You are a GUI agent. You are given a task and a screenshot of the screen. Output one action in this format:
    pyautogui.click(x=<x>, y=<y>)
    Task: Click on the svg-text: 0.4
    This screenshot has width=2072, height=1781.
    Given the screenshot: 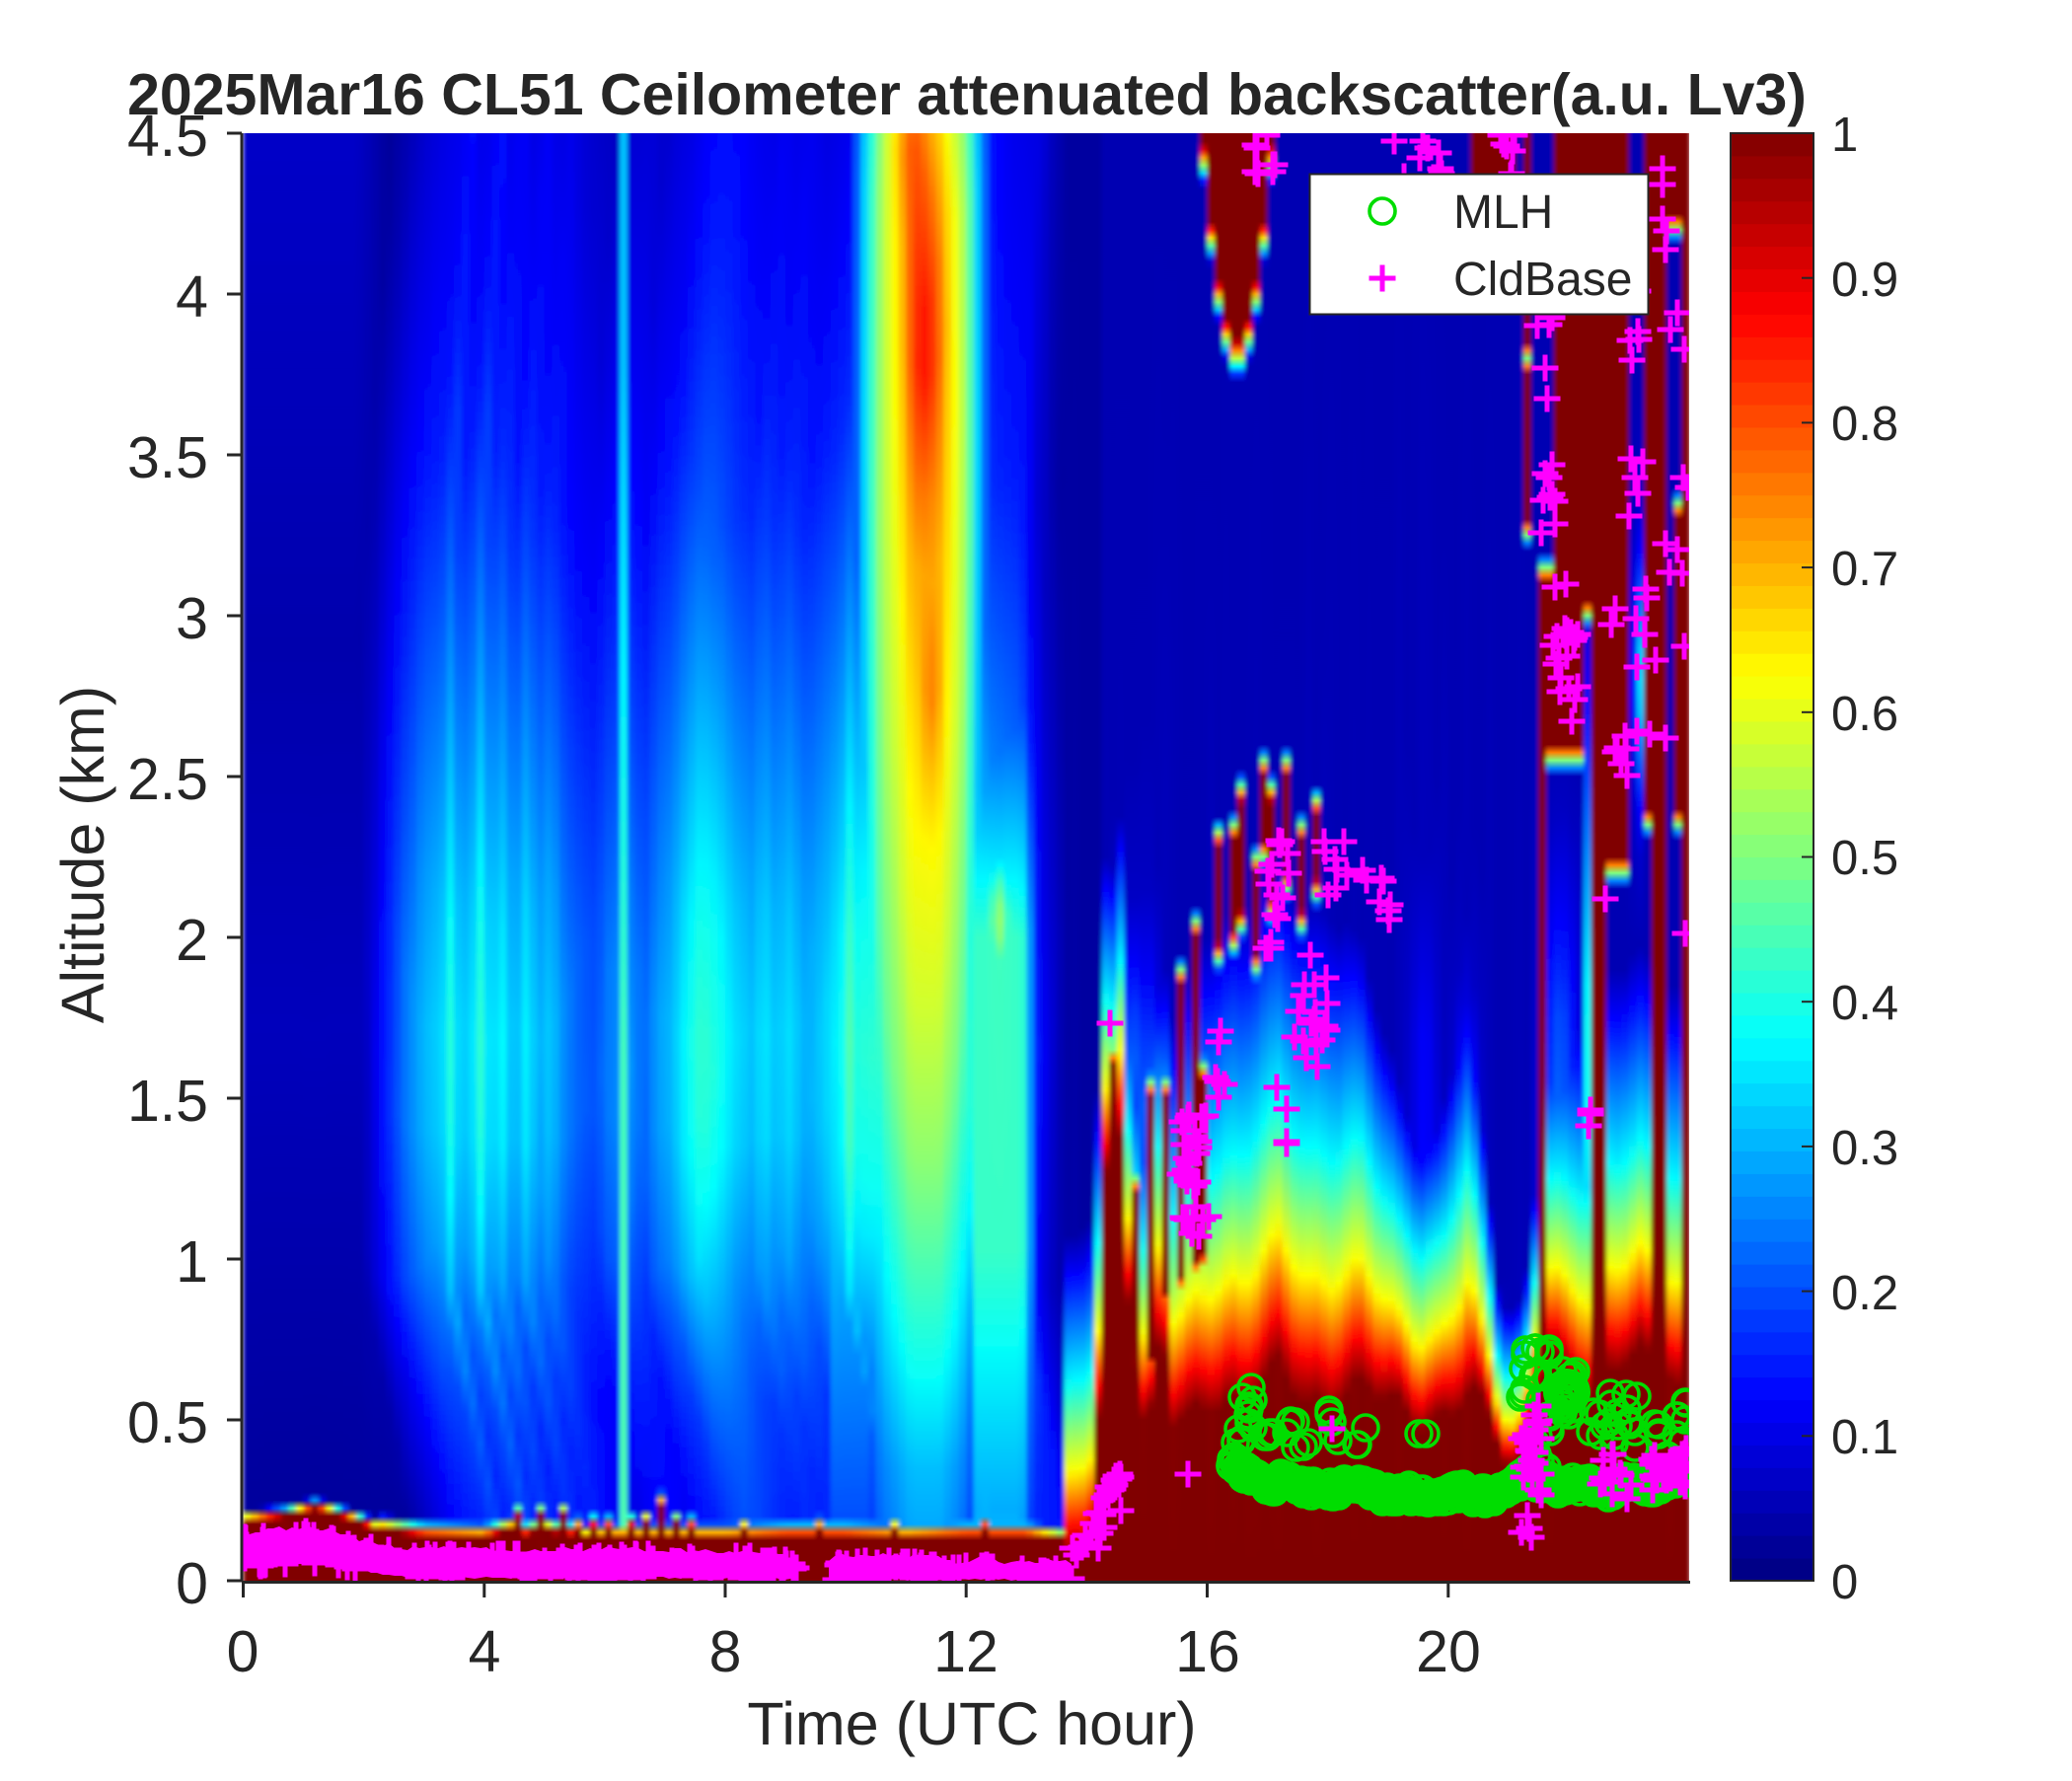 What is the action you would take?
    pyautogui.click(x=1865, y=1003)
    